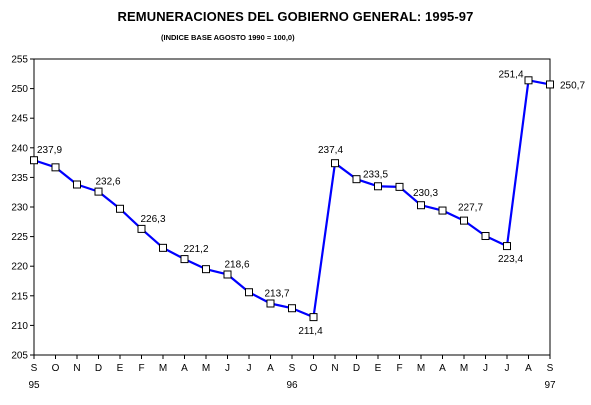 This screenshot has height=405, width=591. What do you see at coordinates (375, 174) in the screenshot?
I see `data-label: 233,5` at bounding box center [375, 174].